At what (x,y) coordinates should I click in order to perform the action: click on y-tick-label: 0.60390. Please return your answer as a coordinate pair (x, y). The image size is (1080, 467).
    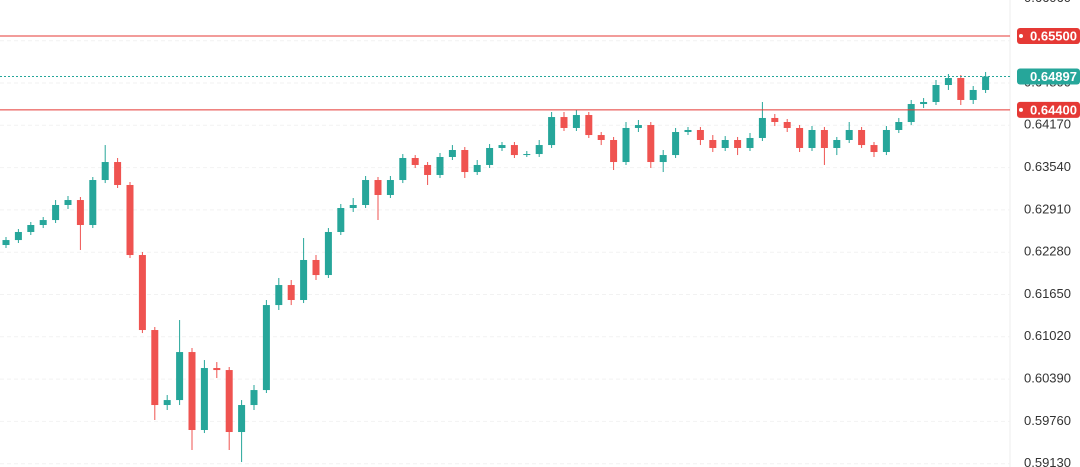
    Looking at the image, I should click on (1047, 378).